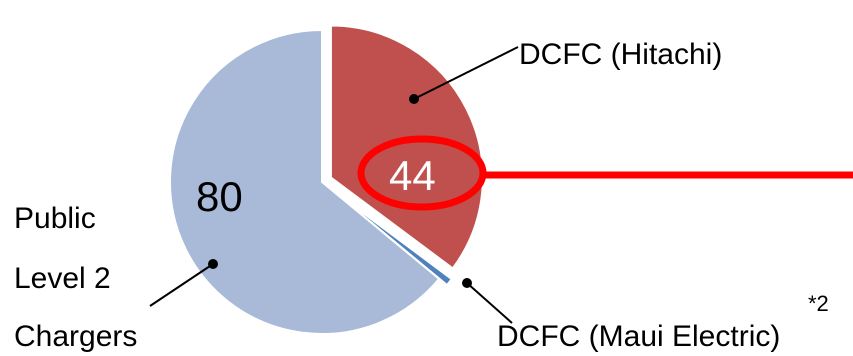 The height and width of the screenshot is (356, 853). What do you see at coordinates (466, 73) in the screenshot?
I see `leader-line-hitachi` at bounding box center [466, 73].